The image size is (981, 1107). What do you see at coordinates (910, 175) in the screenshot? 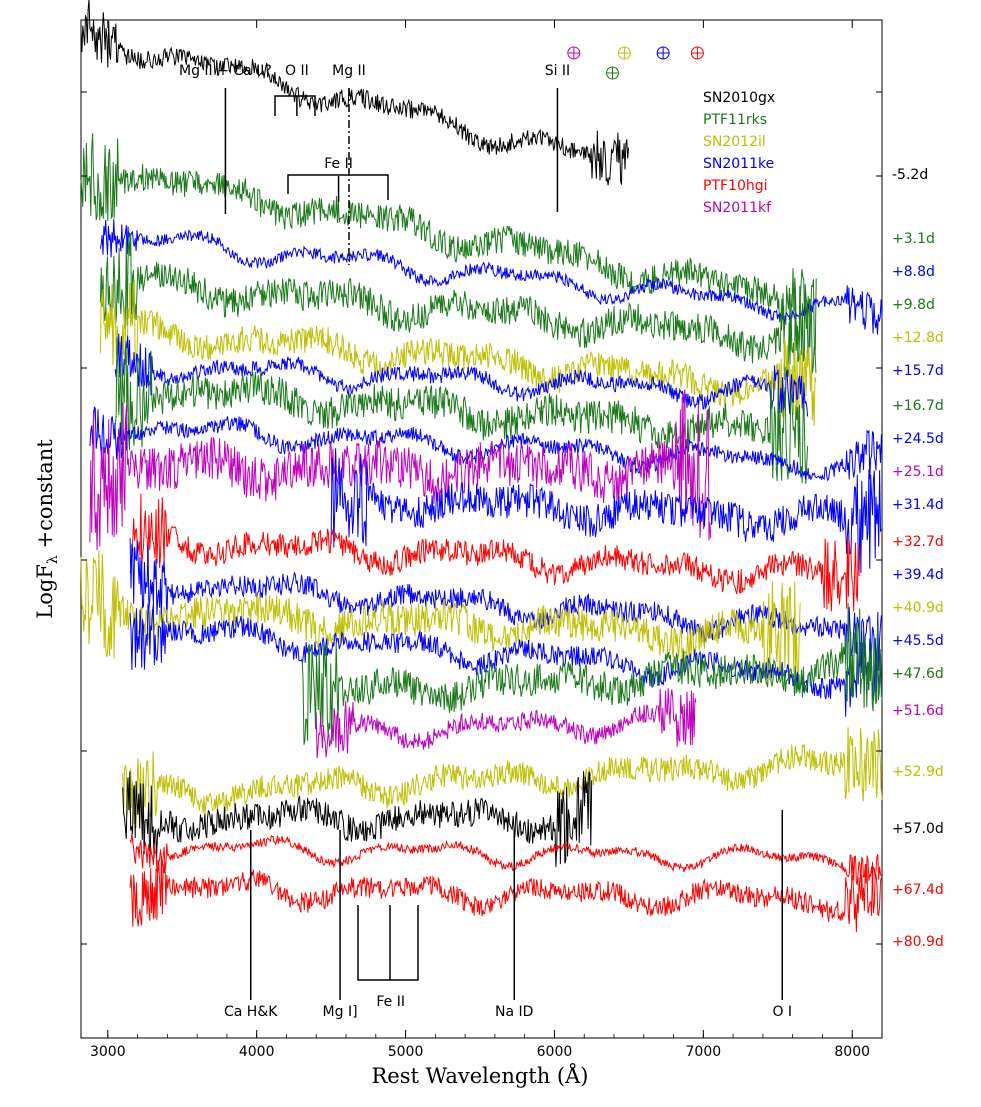
I see `epoch-label: -5.2d` at bounding box center [910, 175].